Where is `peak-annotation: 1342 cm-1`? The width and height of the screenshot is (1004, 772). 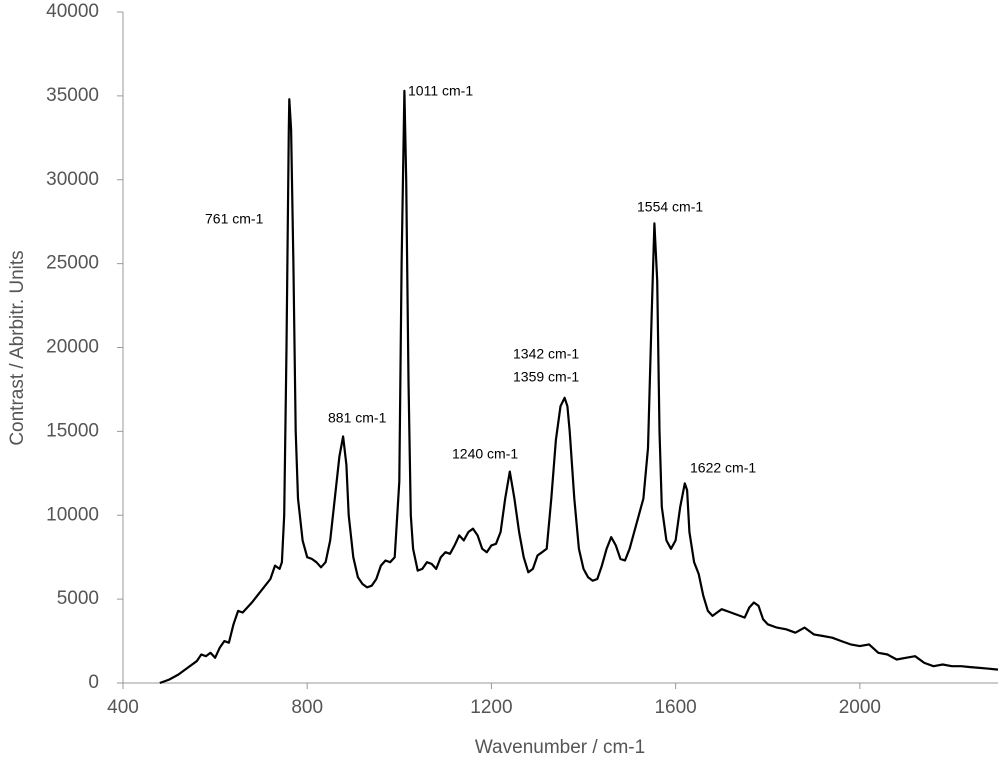 peak-annotation: 1342 cm-1 is located at coordinates (546, 354).